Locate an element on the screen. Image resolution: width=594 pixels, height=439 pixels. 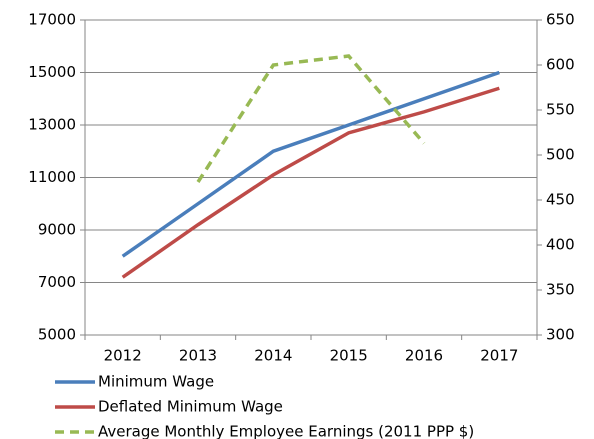
y2-tick-label: 350 is located at coordinates (560, 290).